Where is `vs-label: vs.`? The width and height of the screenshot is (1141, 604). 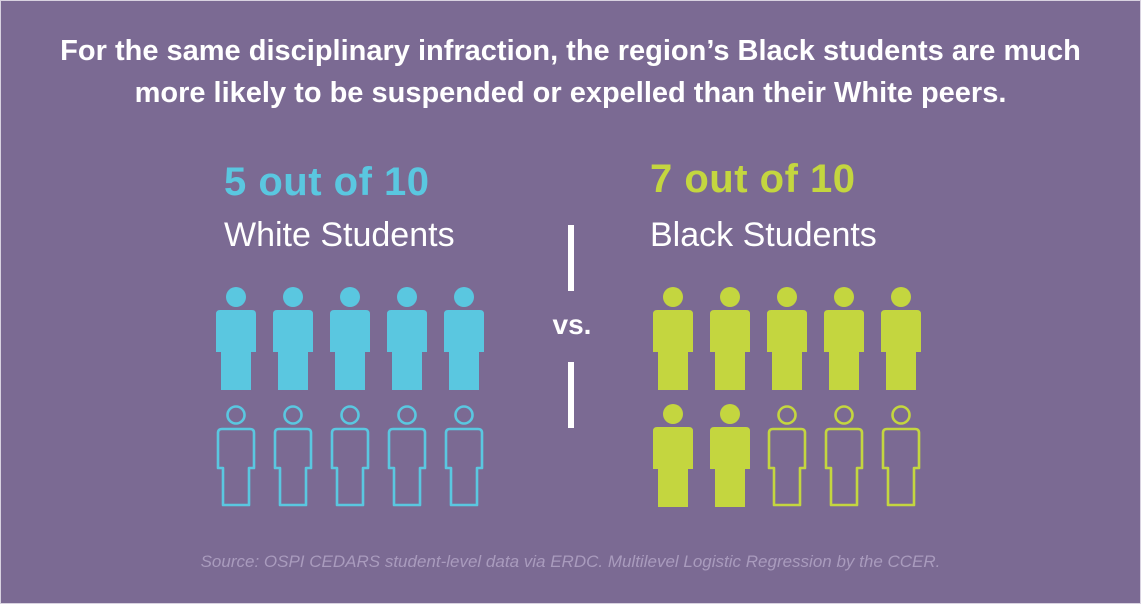
vs-label: vs. is located at coordinates (572, 324).